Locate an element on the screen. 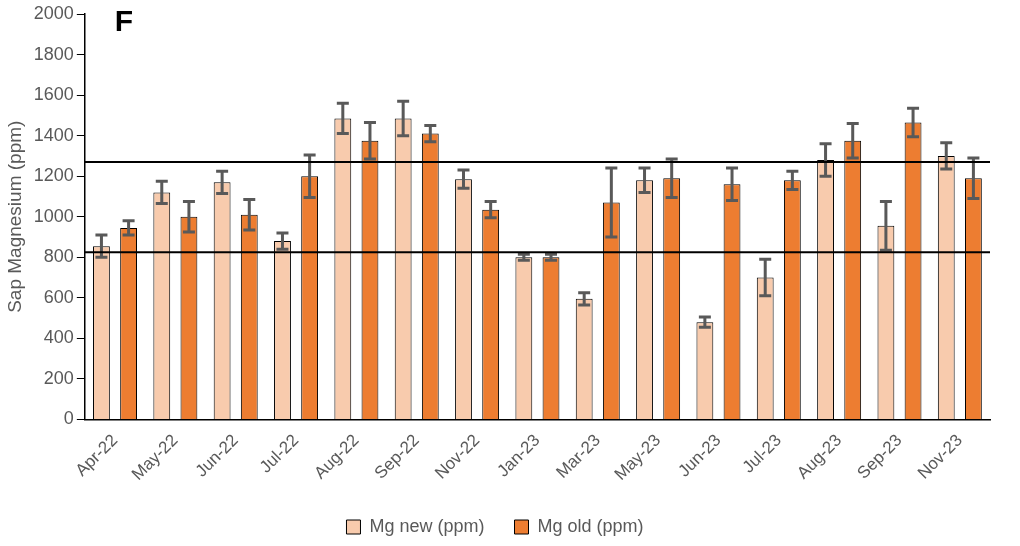 The height and width of the screenshot is (546, 1020). legend-label: Mg old (ppm) is located at coordinates (590, 525).